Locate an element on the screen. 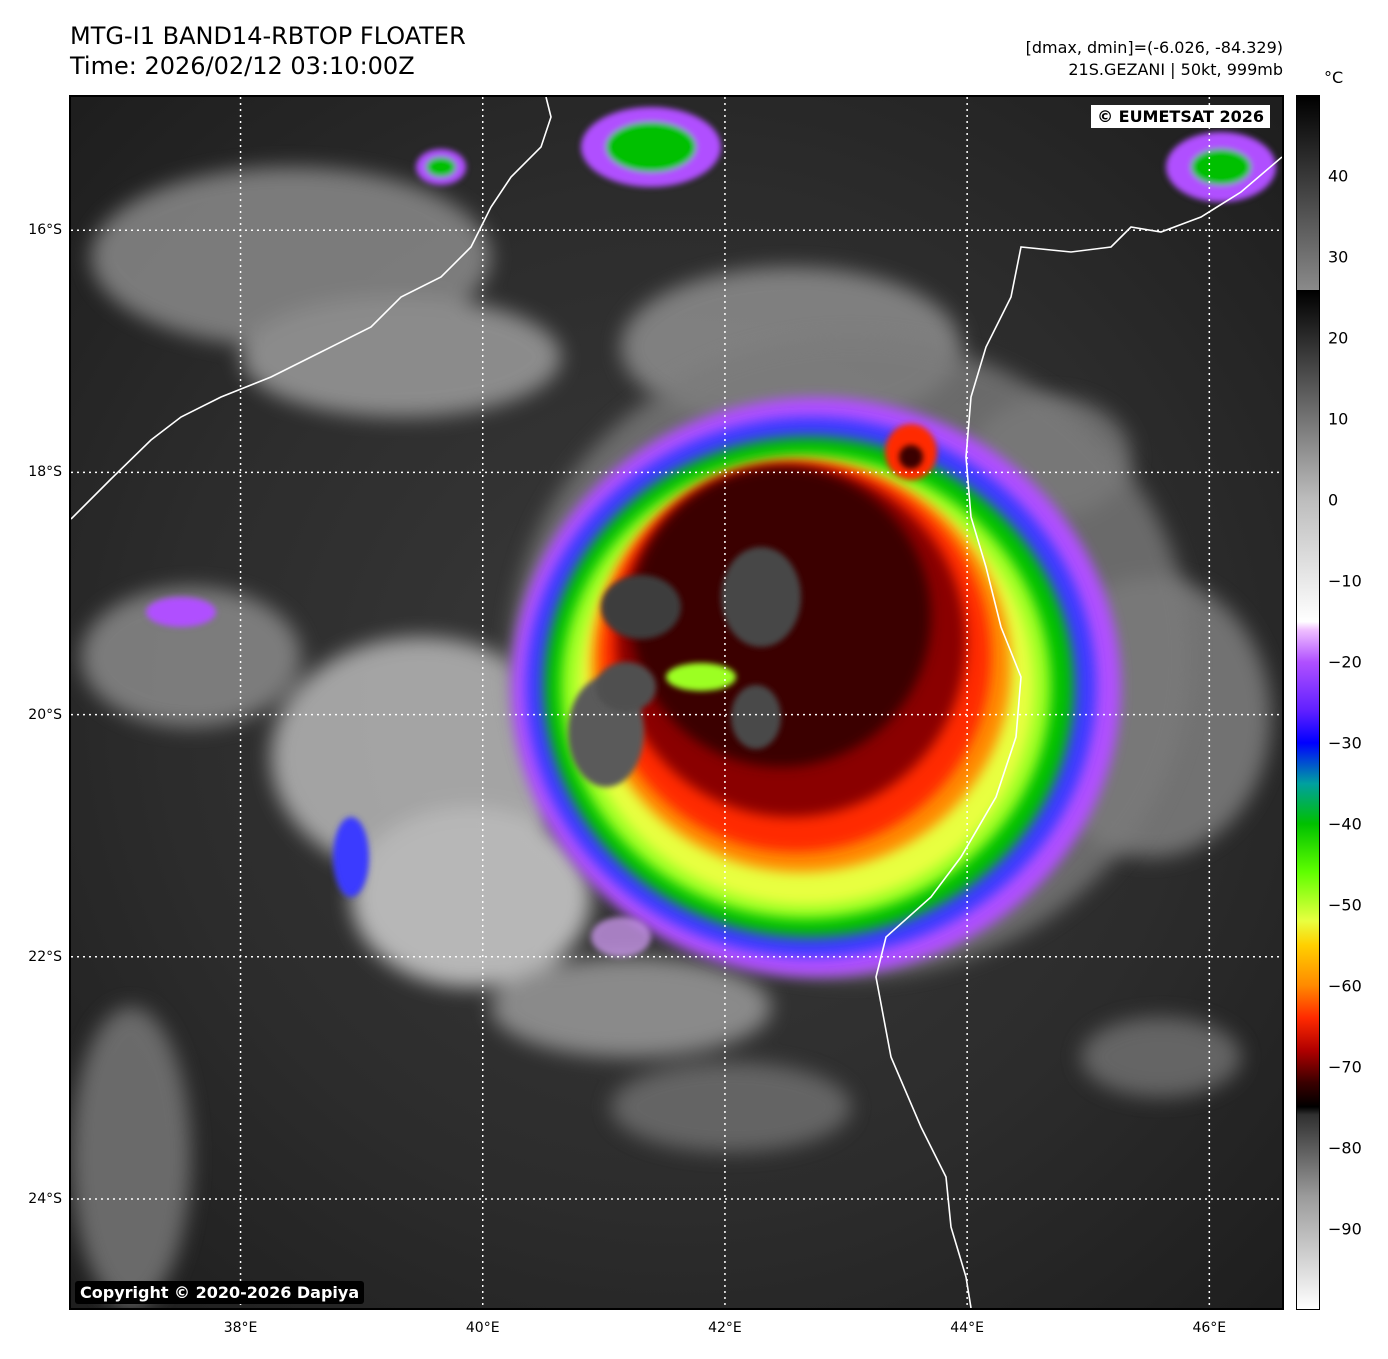 Image resolution: width=1388 pixels, height=1359 pixels. colorbar-tick-label: −80 is located at coordinates (1345, 1148).